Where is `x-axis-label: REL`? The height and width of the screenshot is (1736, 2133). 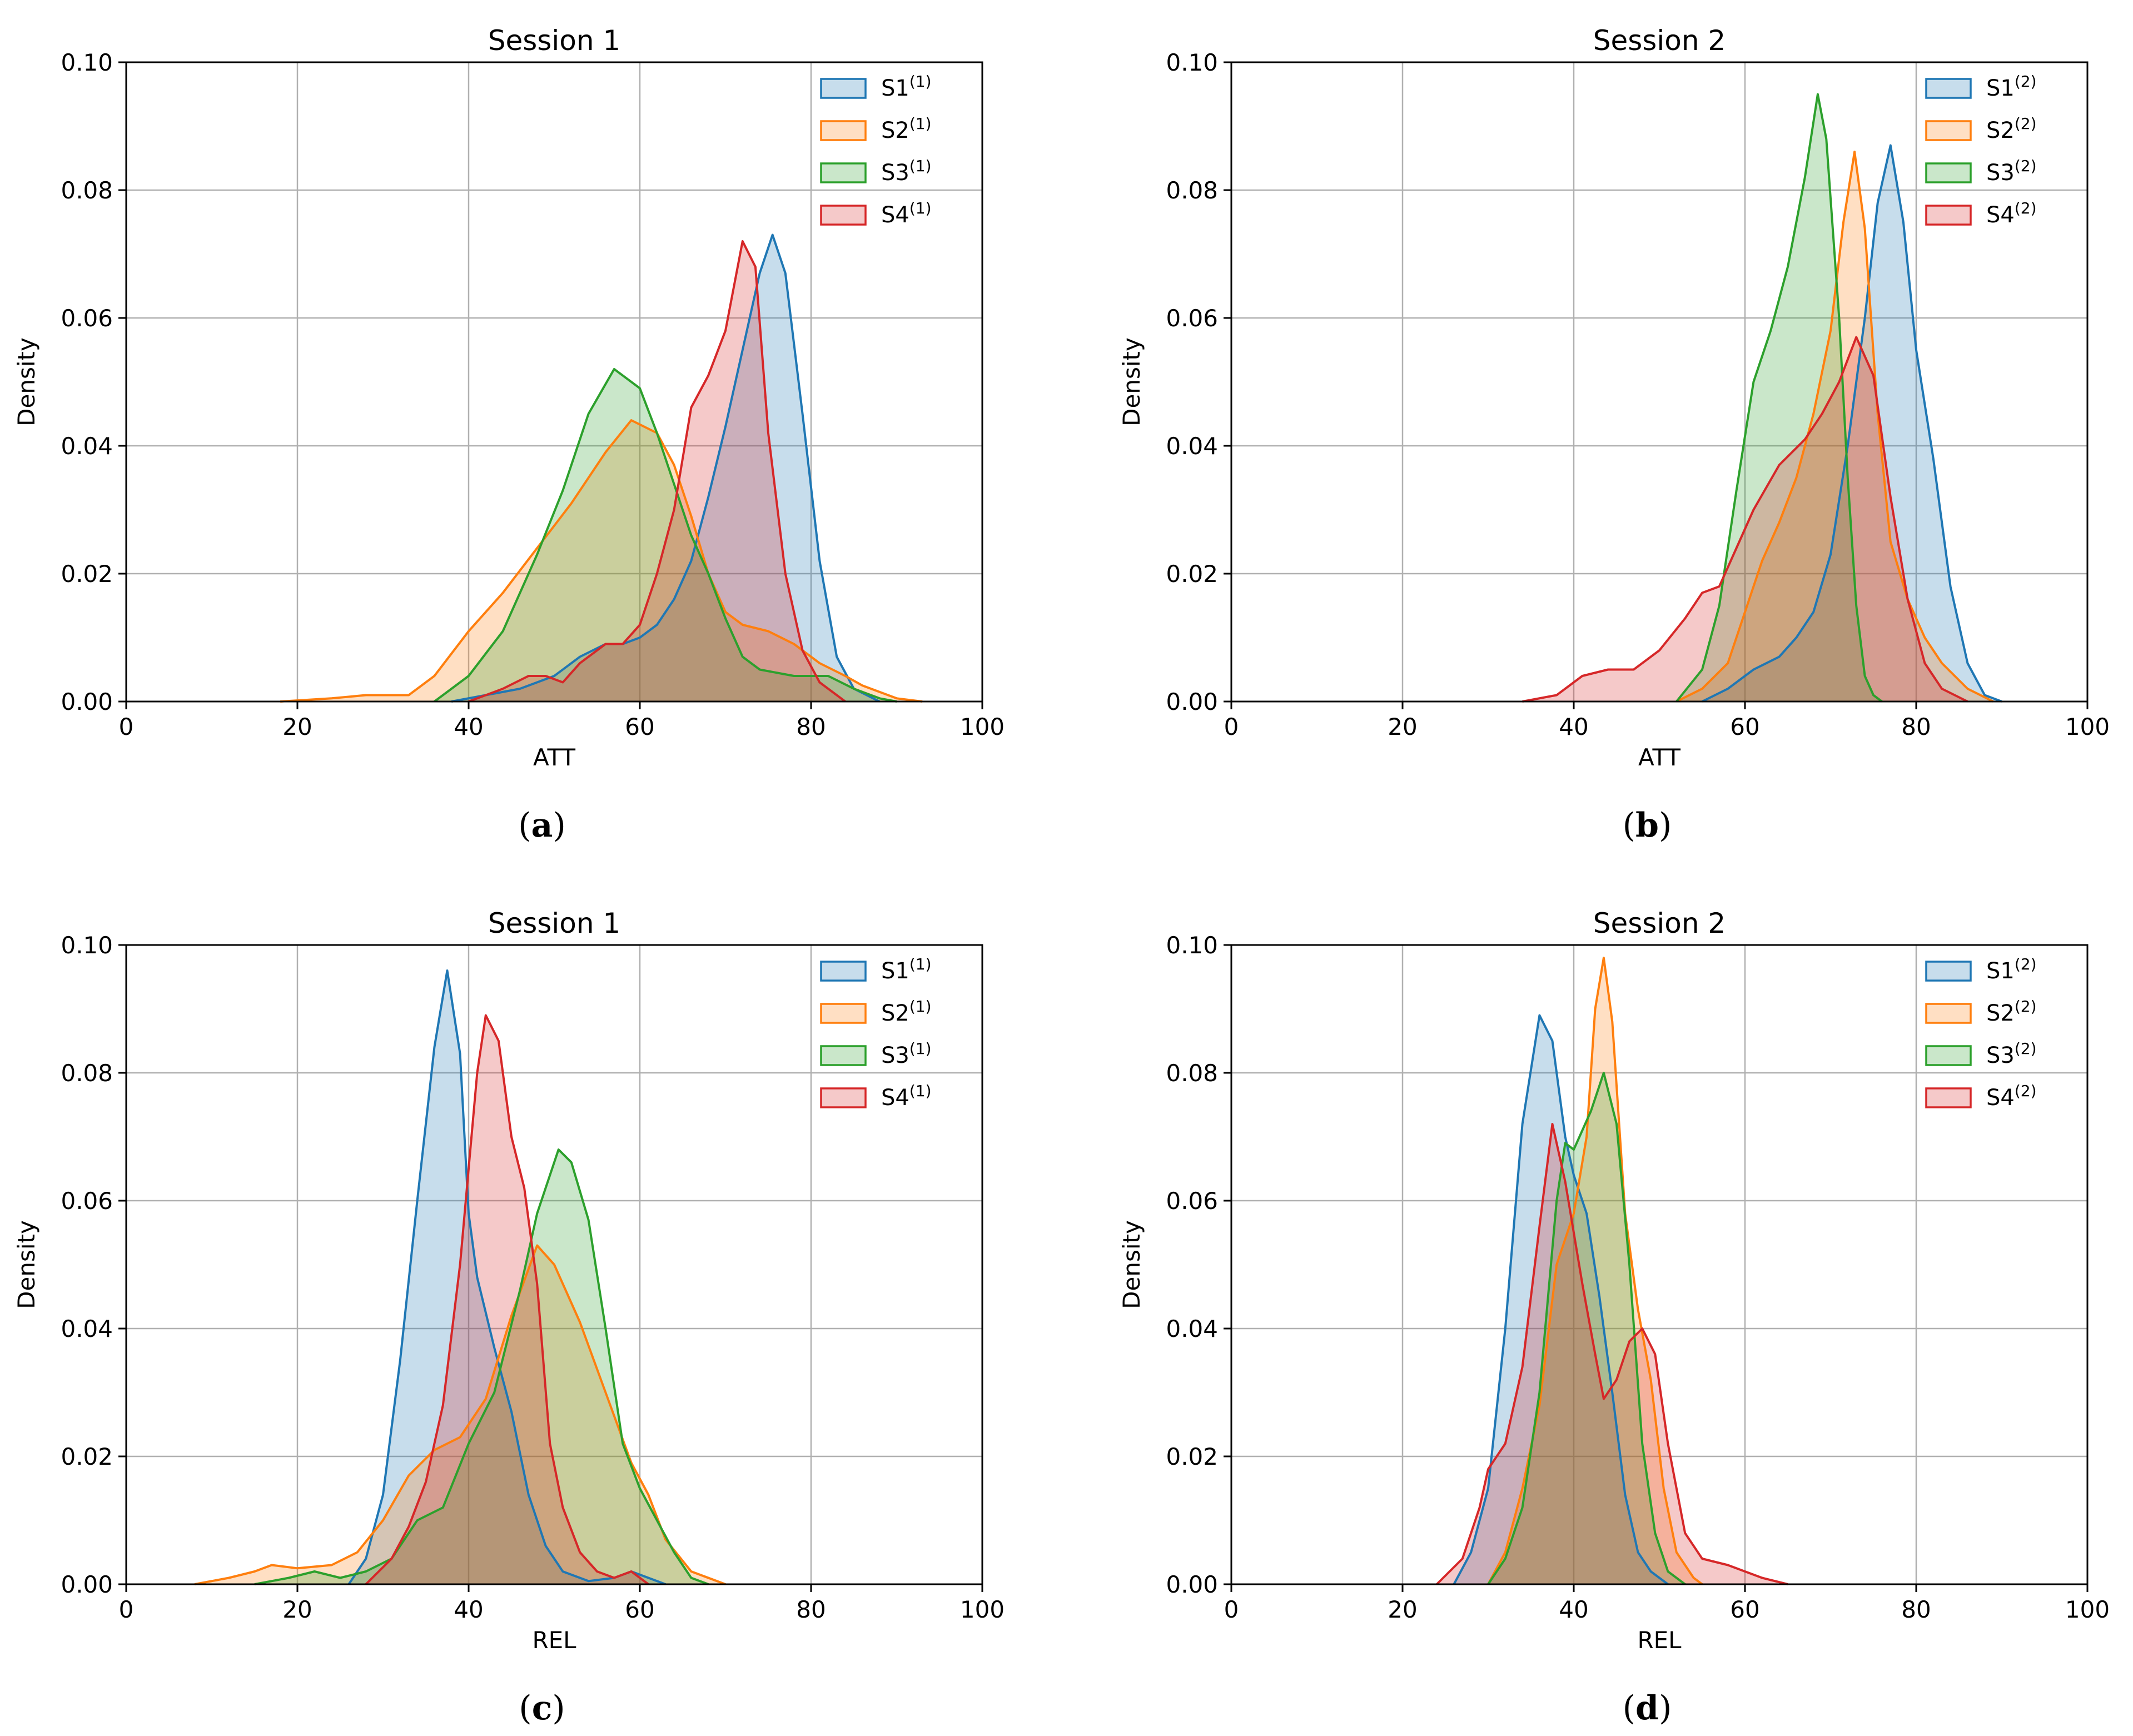 x-axis-label: REL is located at coordinates (554, 1640).